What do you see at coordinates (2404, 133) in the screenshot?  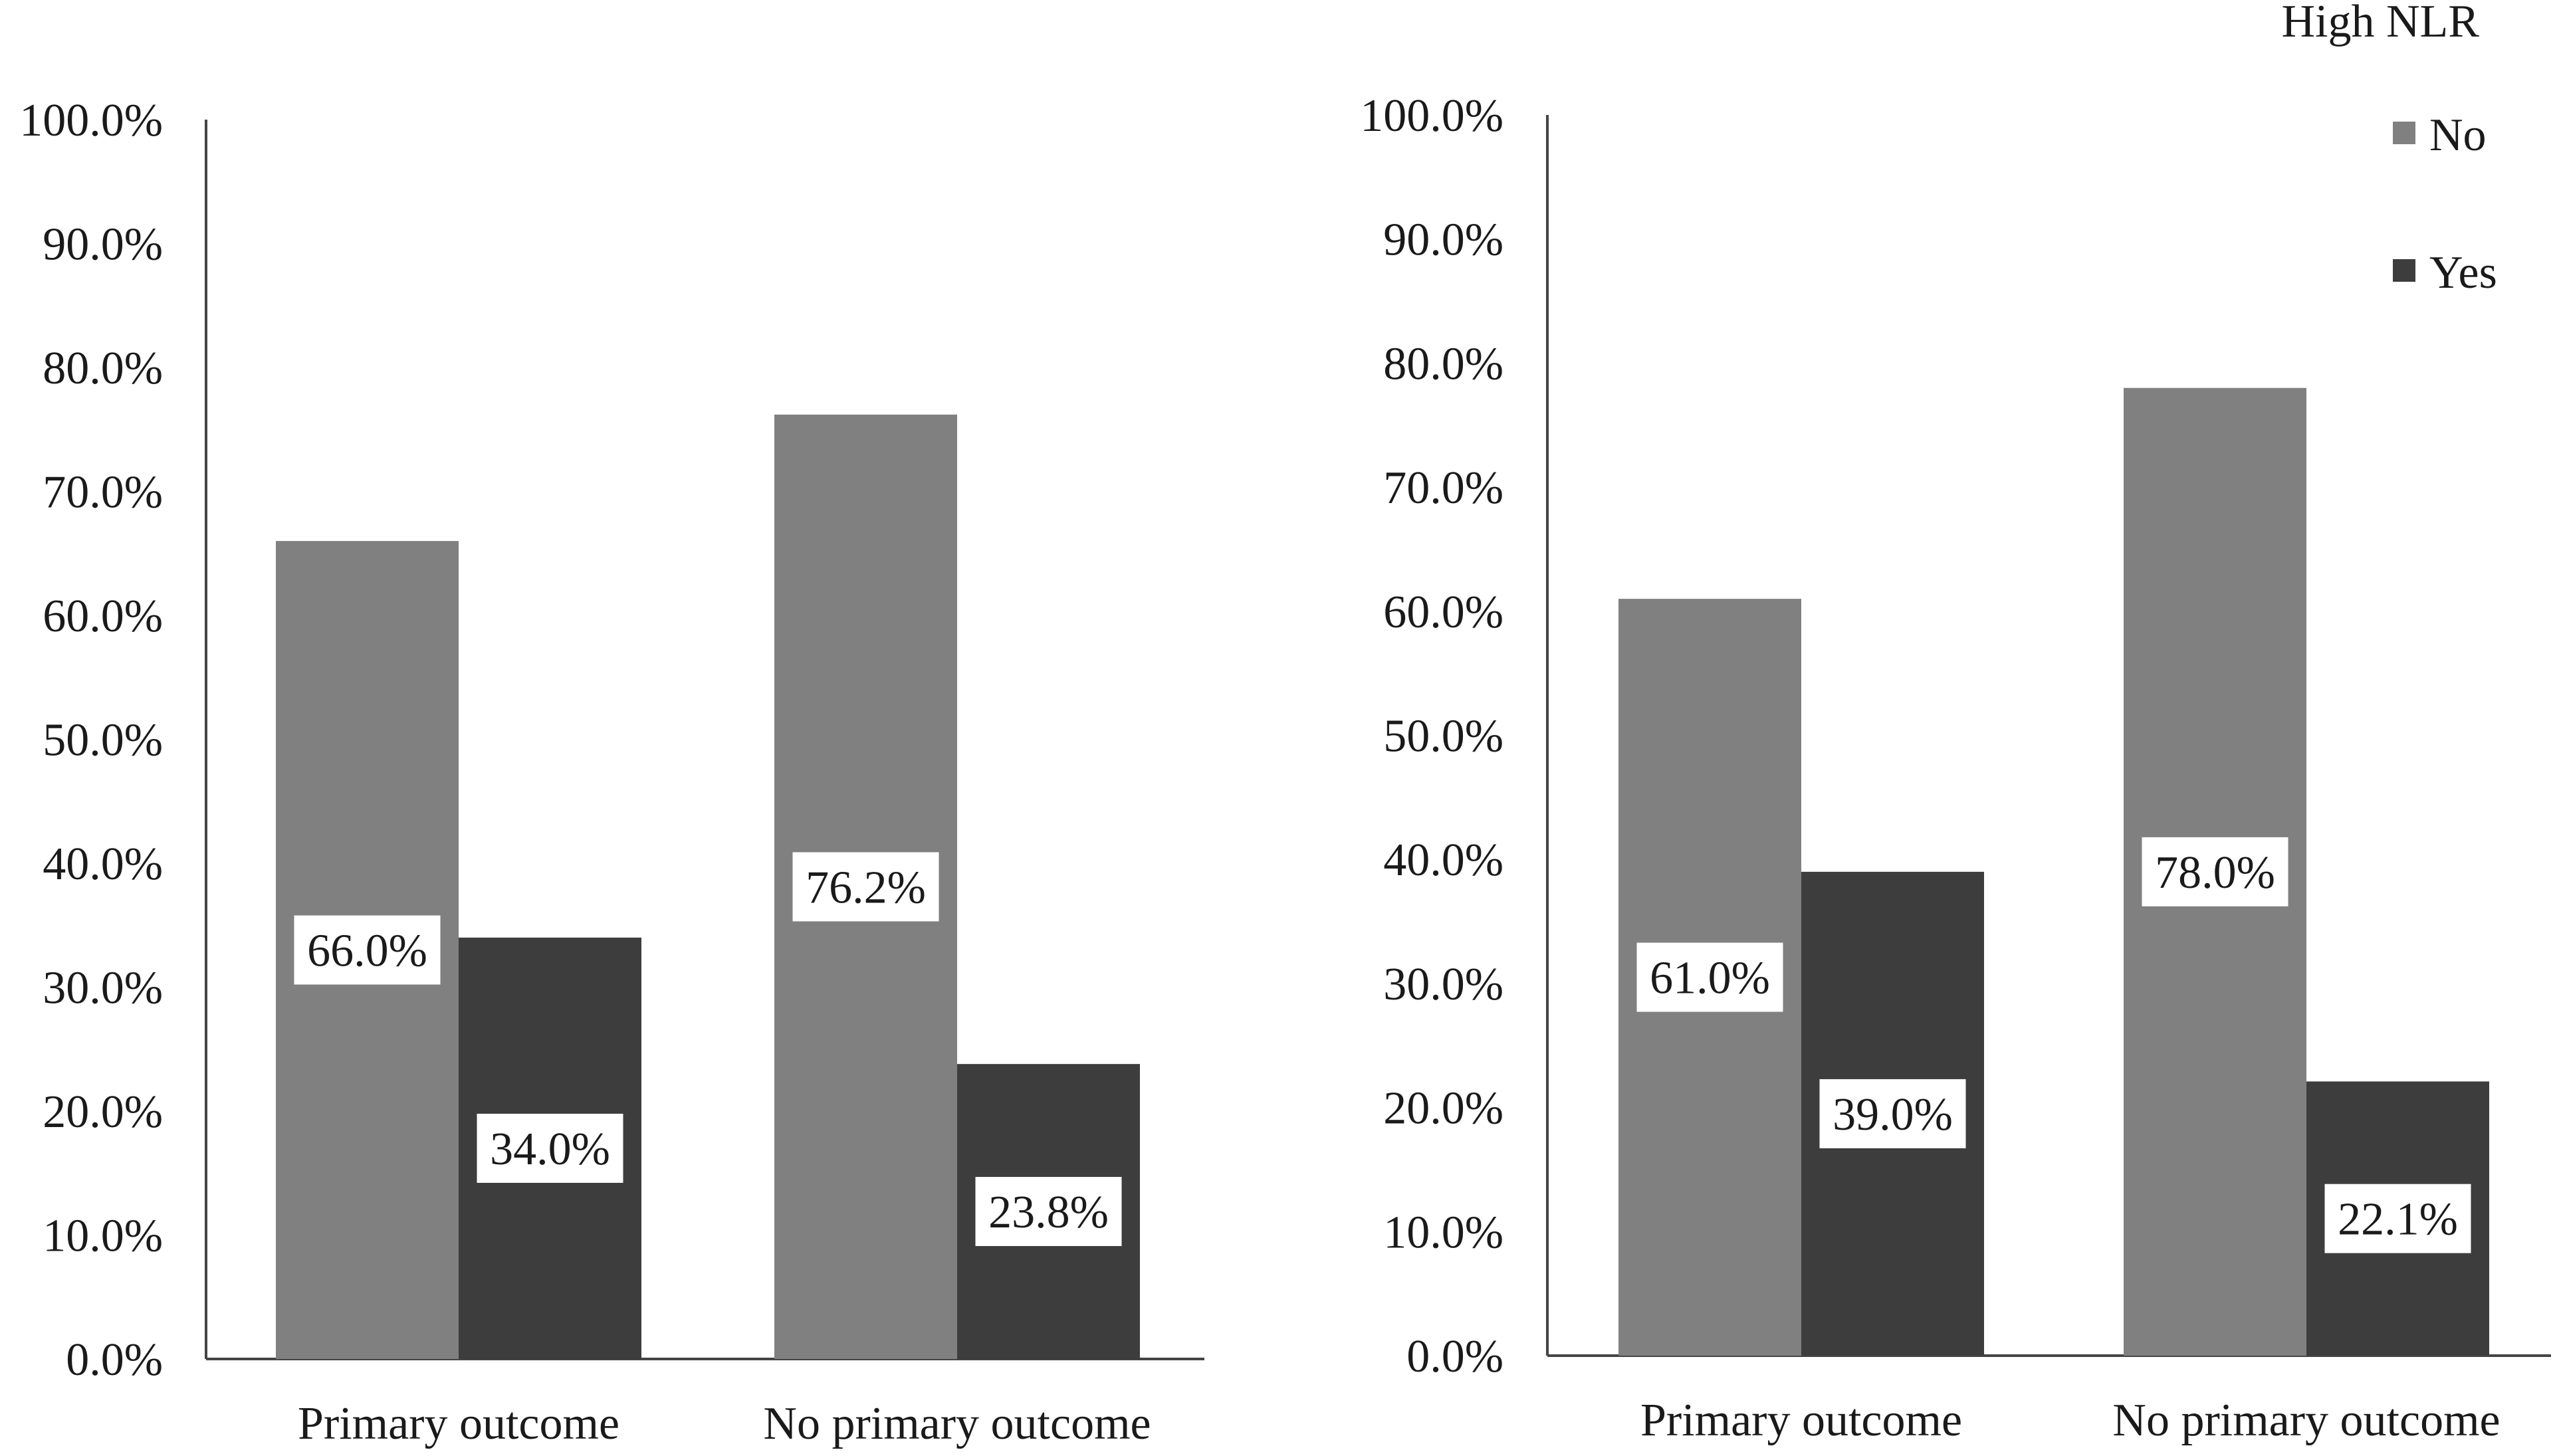 I see `legend-swatch-no` at bounding box center [2404, 133].